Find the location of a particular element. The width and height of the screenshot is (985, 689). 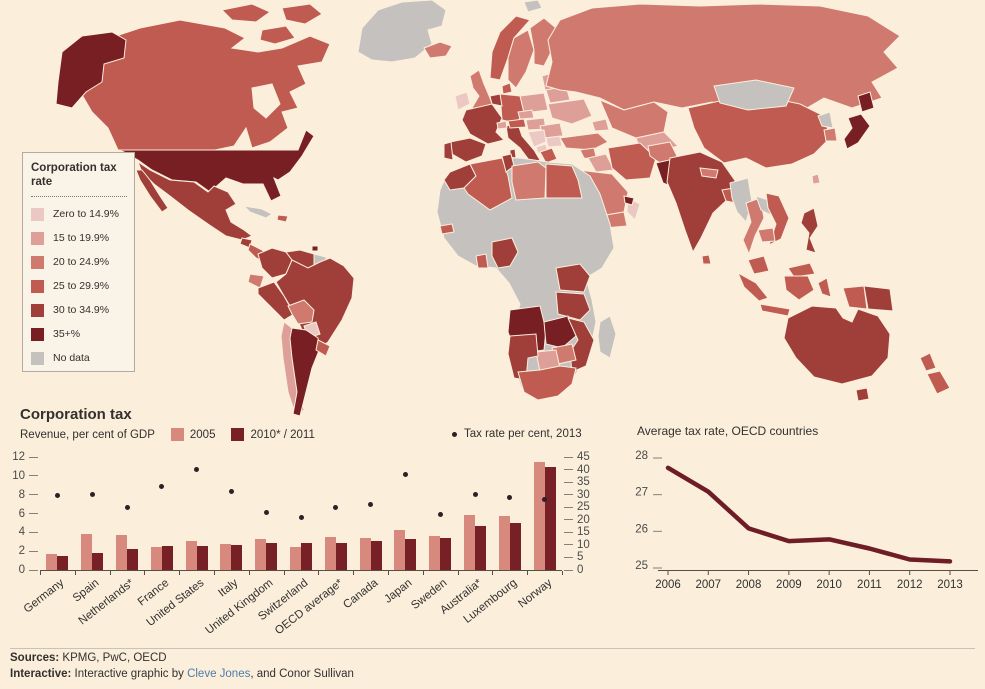

country-philippines is located at coordinates (809, 230).